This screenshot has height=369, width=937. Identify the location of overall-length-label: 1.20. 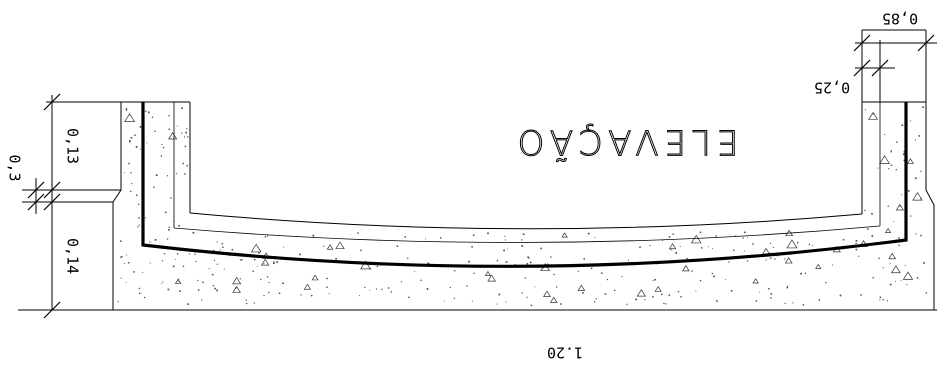
(565, 353).